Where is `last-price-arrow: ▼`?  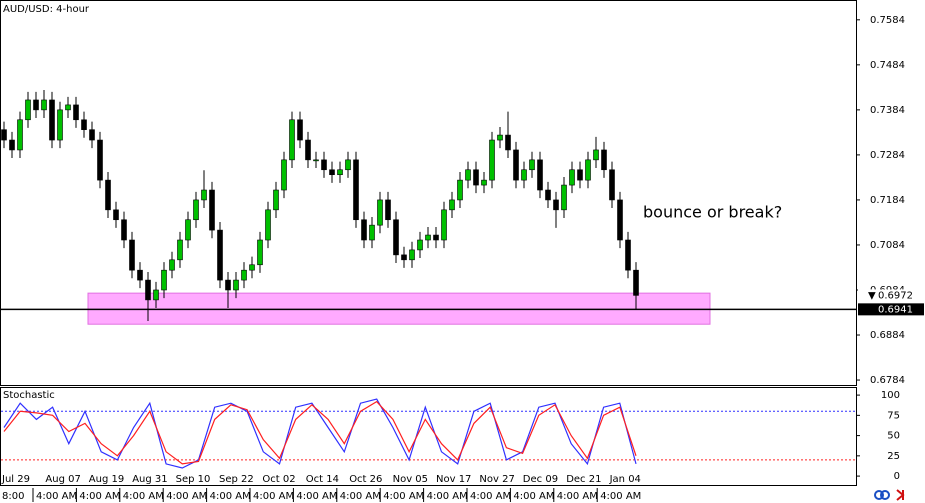 last-price-arrow: ▼ is located at coordinates (872, 295).